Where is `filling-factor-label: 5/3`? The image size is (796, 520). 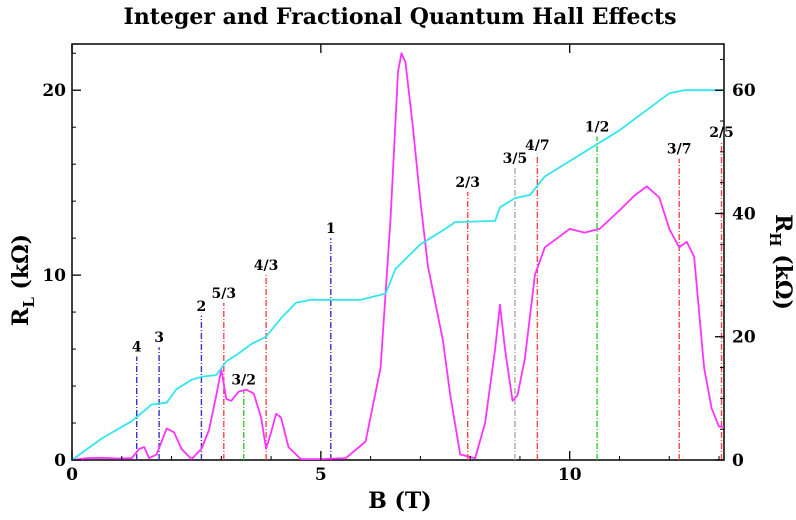 filling-factor-label: 5/3 is located at coordinates (223, 294).